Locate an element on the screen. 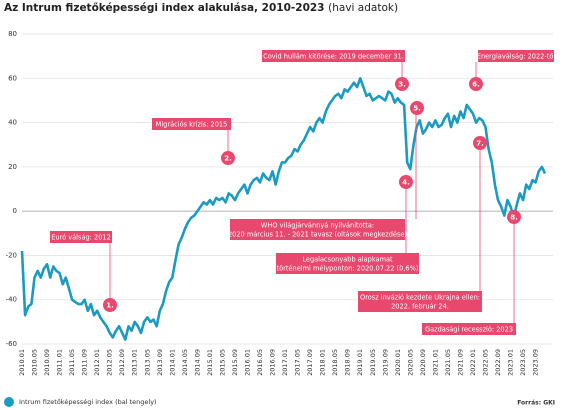  annotation-number: 6. is located at coordinates (476, 85).